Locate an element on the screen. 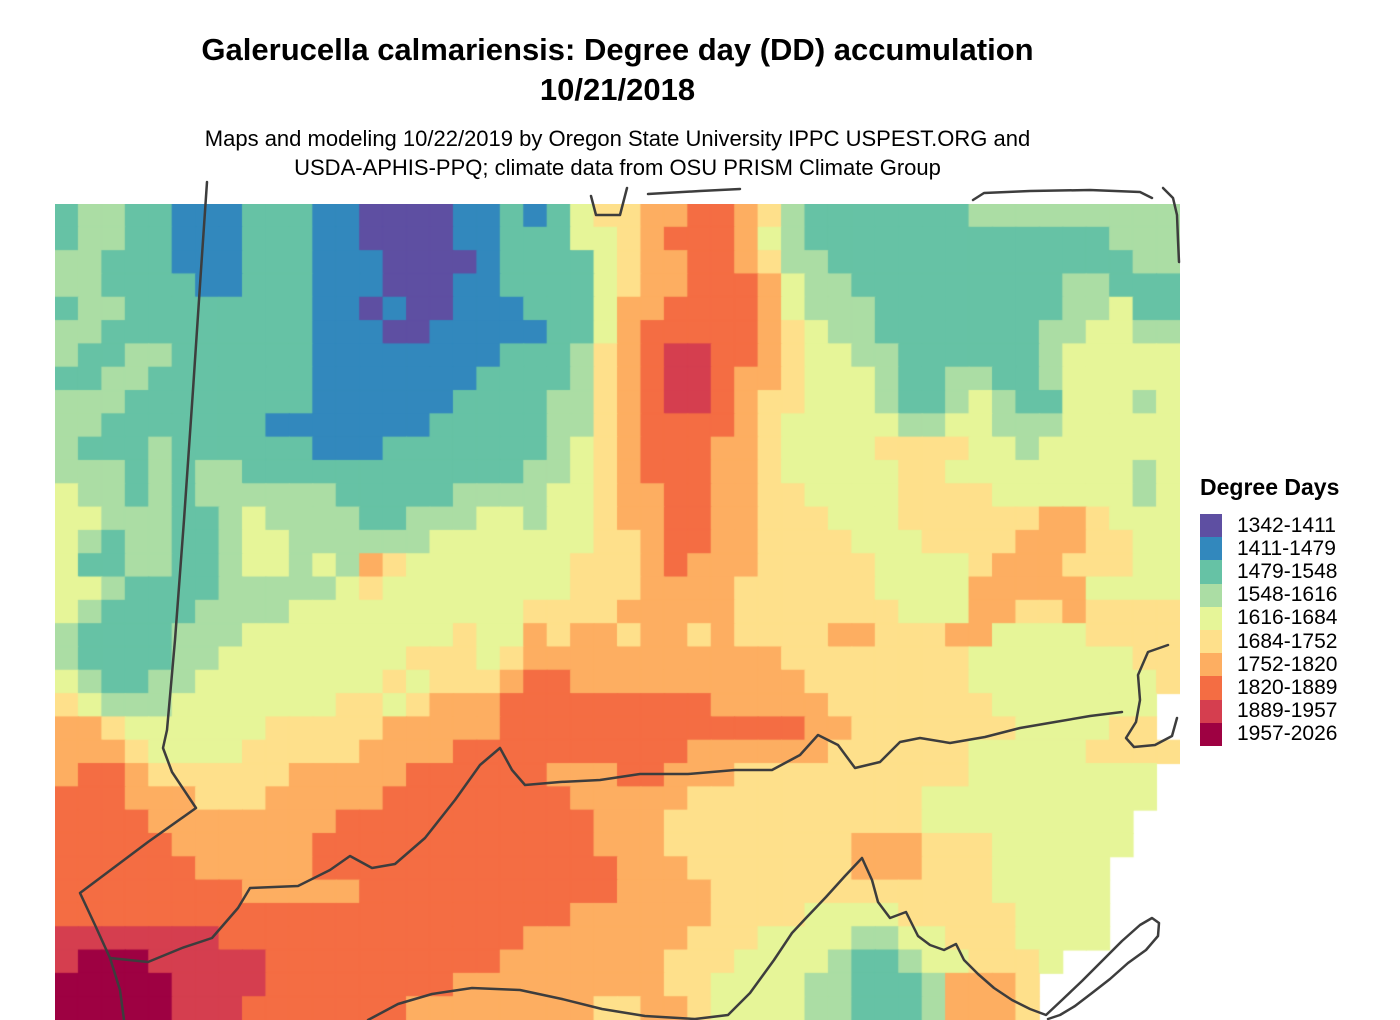 Image resolution: width=1400 pixels, height=1020 pixels. legend-item-2: 1479-1548 is located at coordinates (1298, 571).